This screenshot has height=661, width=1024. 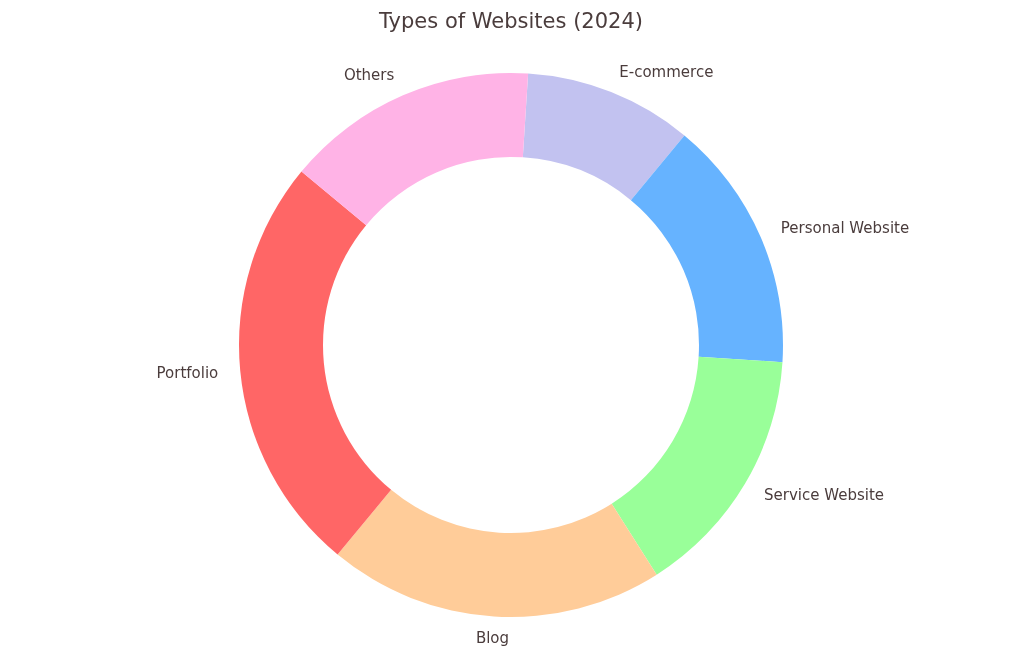 I want to click on slice-label: Blog, so click(x=492, y=638).